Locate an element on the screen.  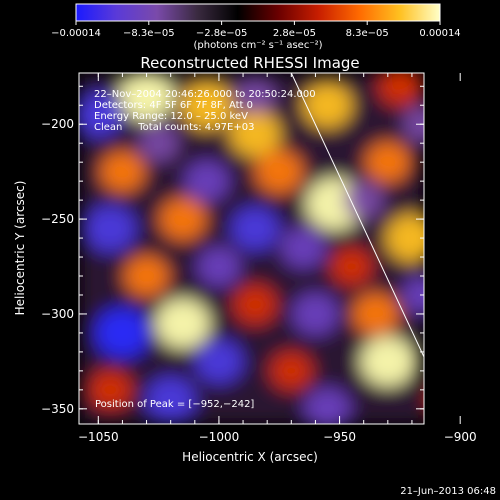
annotation-counts: Clean Total counts: 4.97E+03 is located at coordinates (174, 127).